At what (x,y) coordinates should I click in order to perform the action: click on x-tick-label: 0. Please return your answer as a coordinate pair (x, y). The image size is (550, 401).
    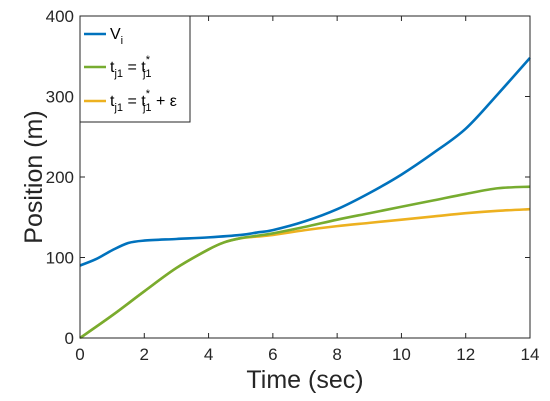
    Looking at the image, I should click on (79, 354).